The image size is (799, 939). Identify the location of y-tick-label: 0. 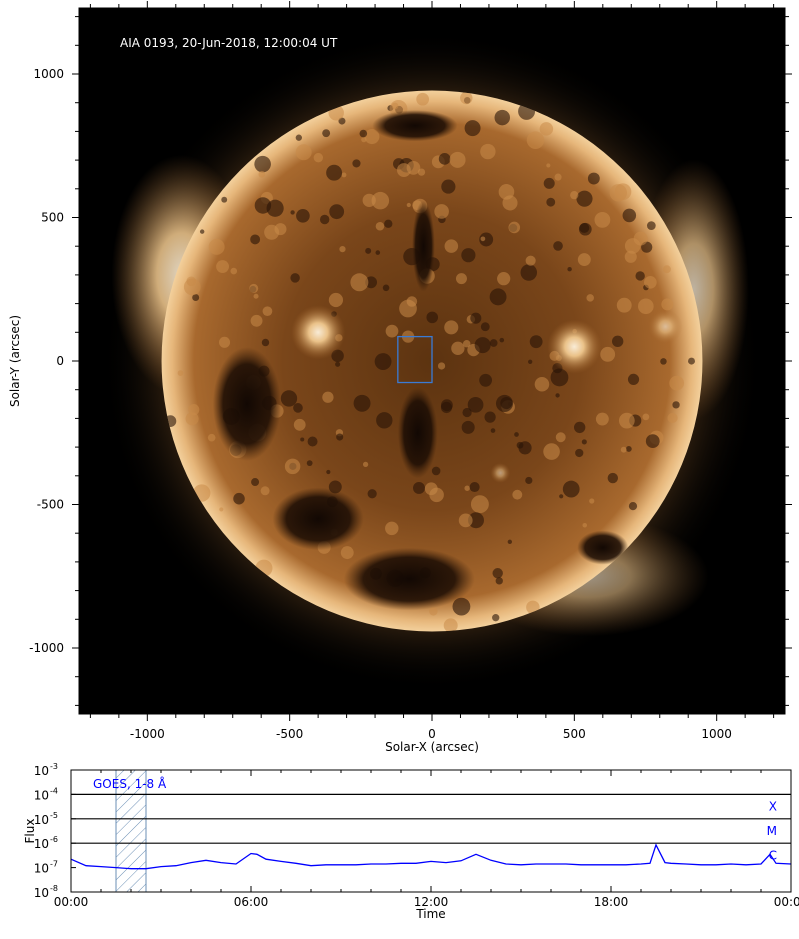
(60, 361).